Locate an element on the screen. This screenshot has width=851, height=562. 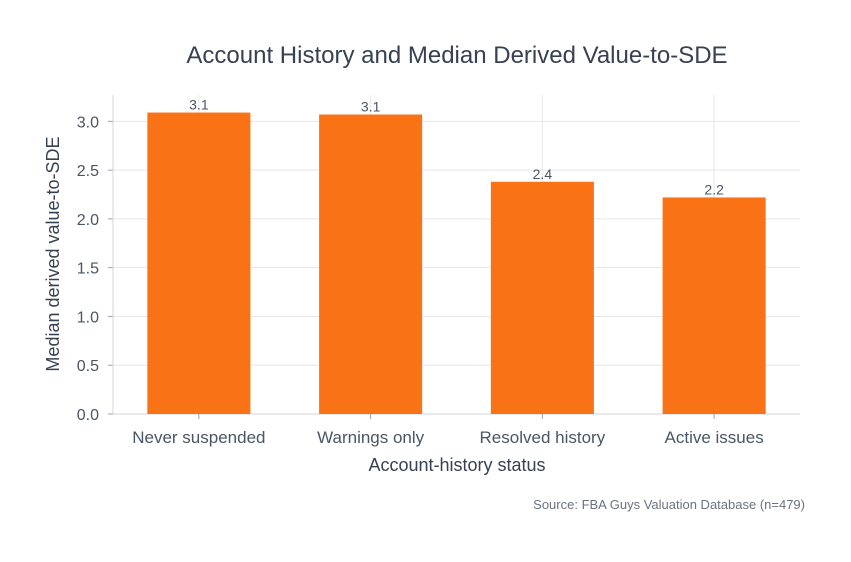
x-tick-label: Never suspended is located at coordinates (198, 437).